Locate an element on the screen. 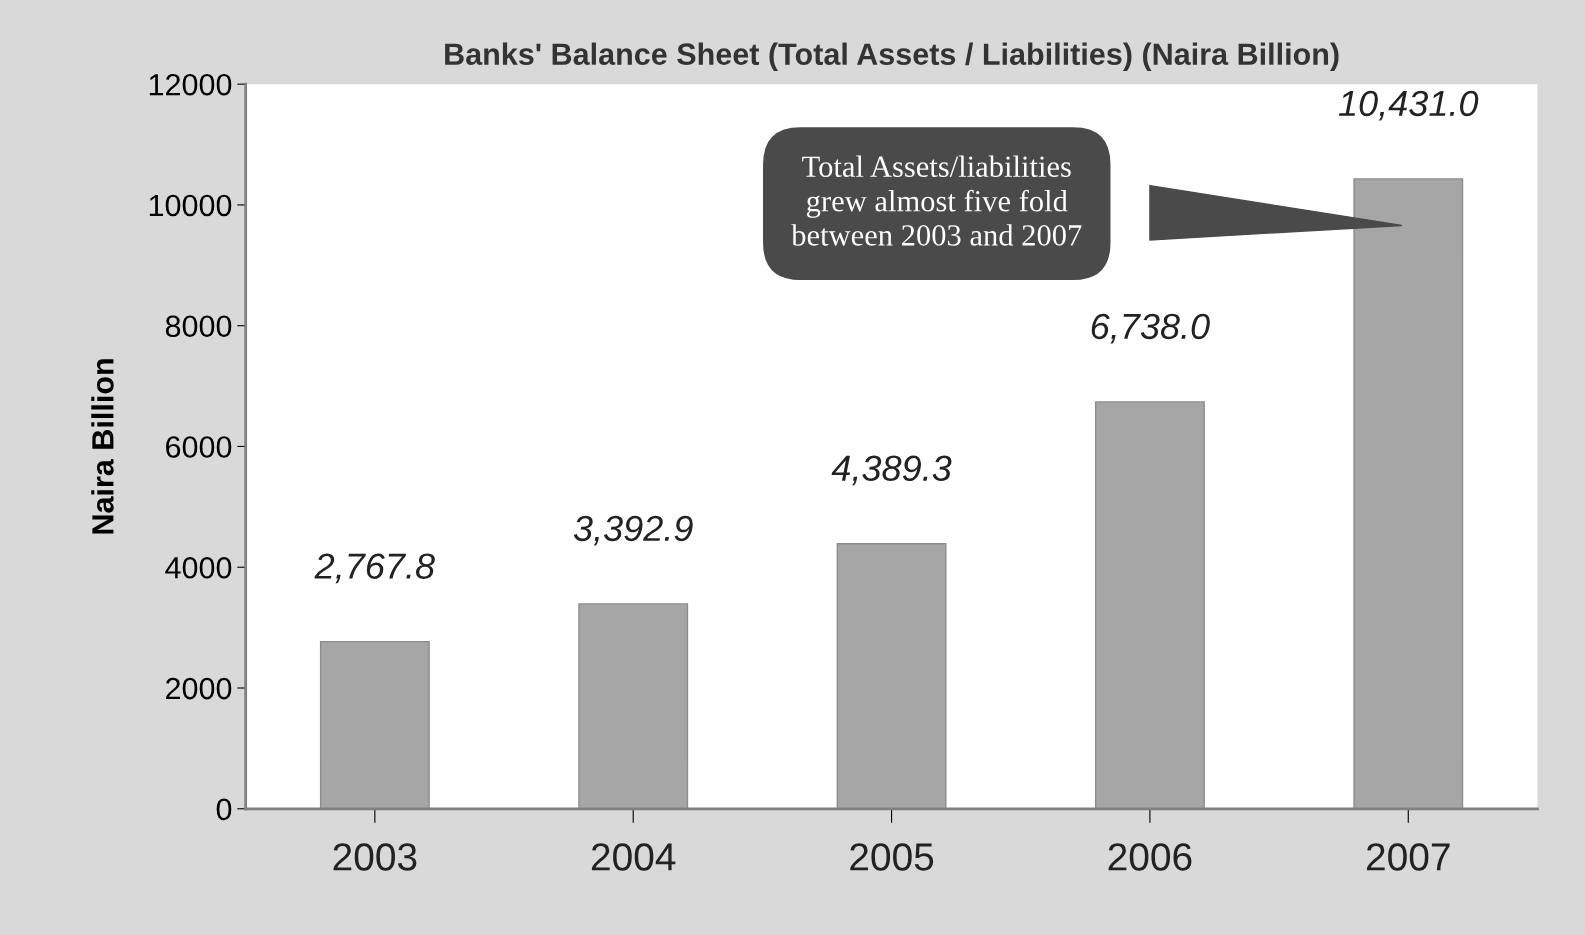 The width and height of the screenshot is (1585, 935). y-tick-label: 10000 is located at coordinates (190, 205).